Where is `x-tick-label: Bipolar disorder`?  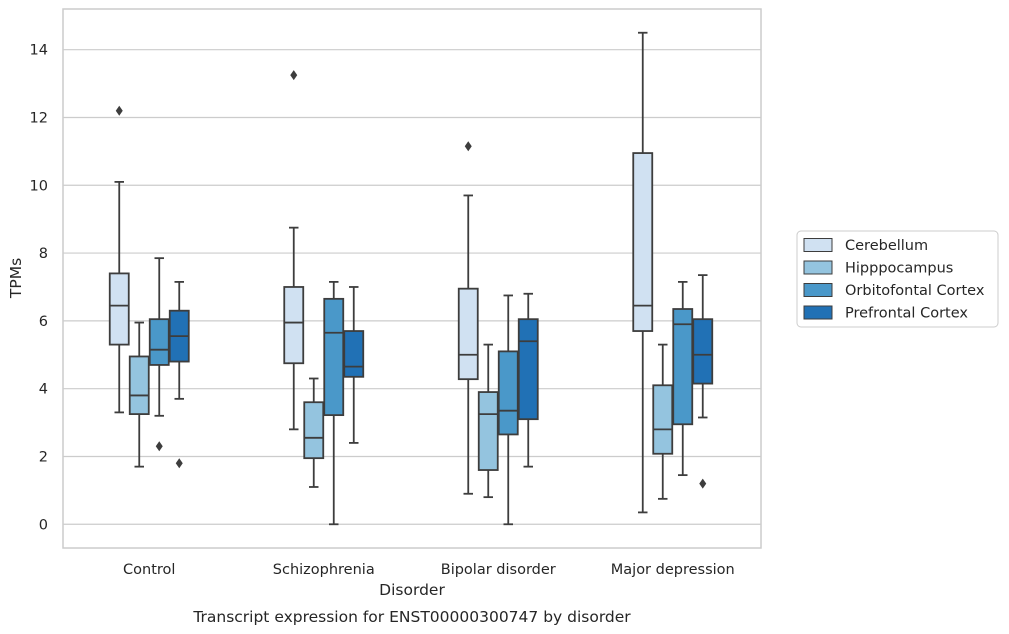 x-tick-label: Bipolar disorder is located at coordinates (498, 570).